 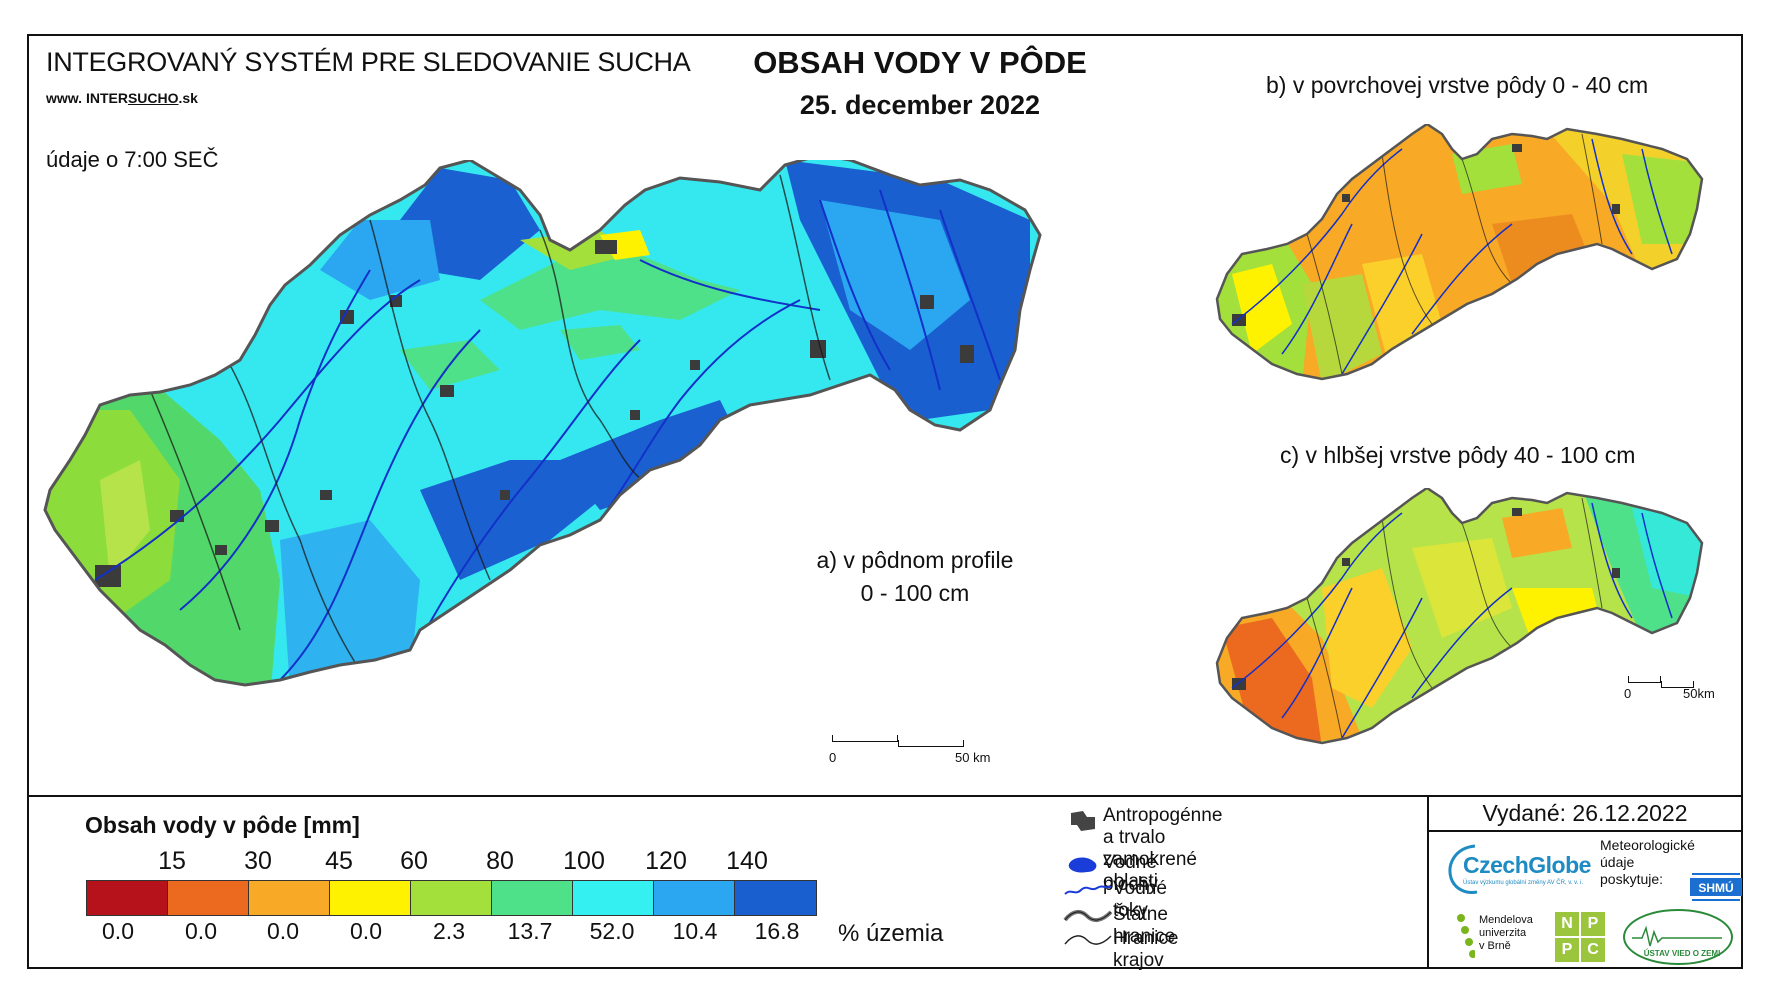 I want to click on scalebar-main-left, so click(x=865, y=738).